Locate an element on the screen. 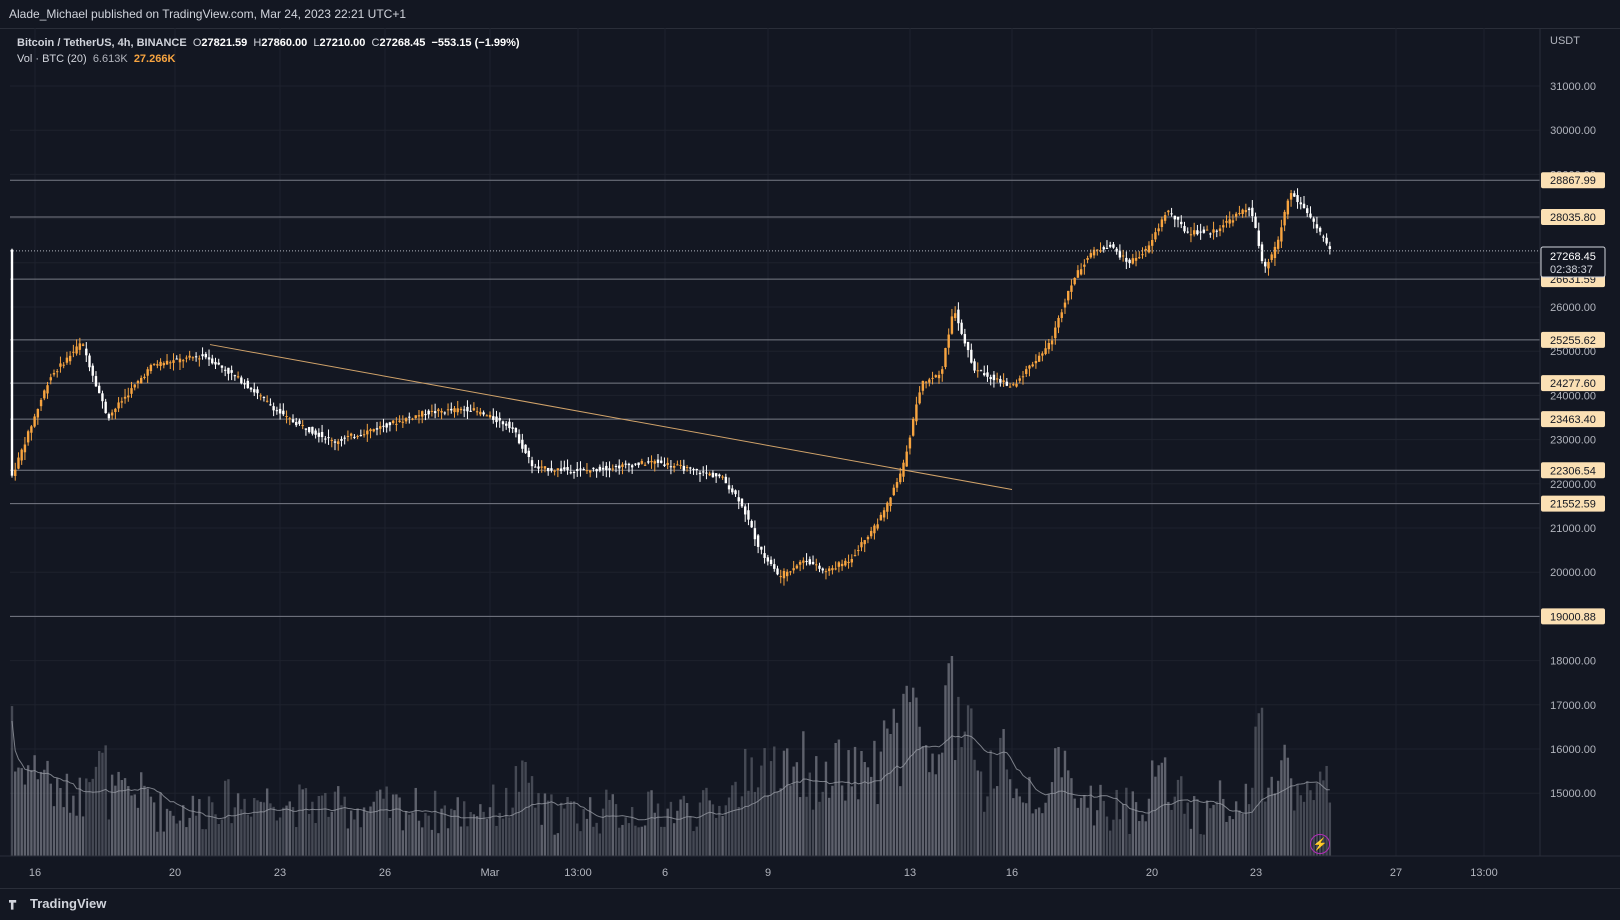  time-axis: 16 20 23 26 Mar 13:00 6 9 13 16 20 23 27 13:00 is located at coordinates (763, 873).